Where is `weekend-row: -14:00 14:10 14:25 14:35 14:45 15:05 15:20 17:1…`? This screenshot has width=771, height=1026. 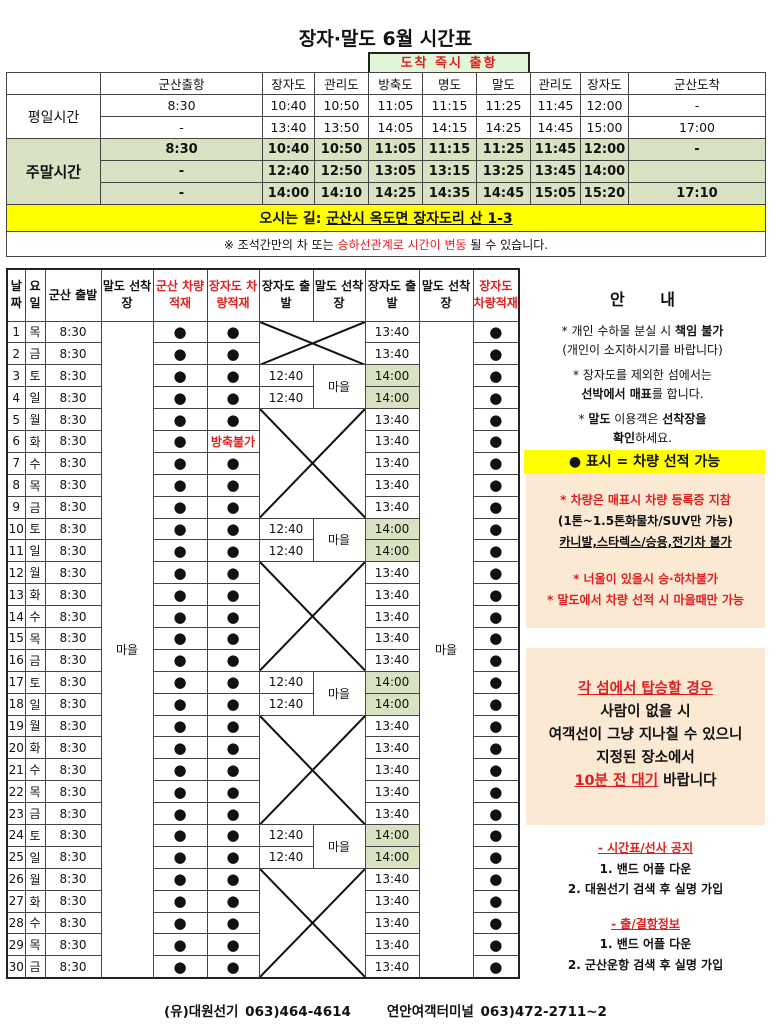 weekend-row: -14:00 14:10 14:25 14:35 14:45 15:05 15:20 17:1… is located at coordinates (386, 193).